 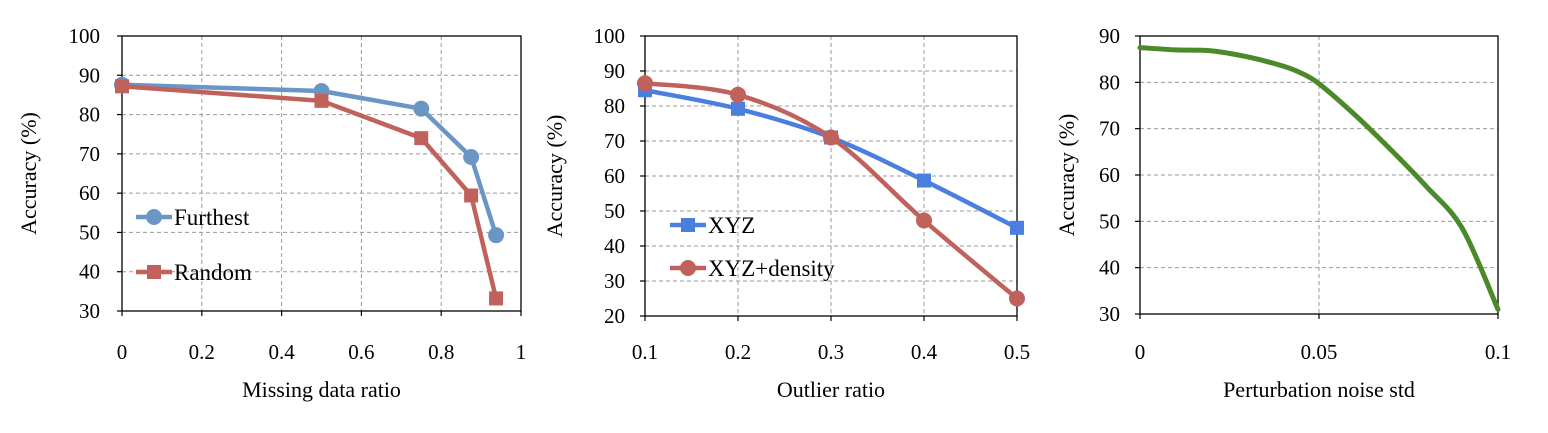 What do you see at coordinates (831, 389) in the screenshot?
I see `x-axis-label: Outlier ratio` at bounding box center [831, 389].